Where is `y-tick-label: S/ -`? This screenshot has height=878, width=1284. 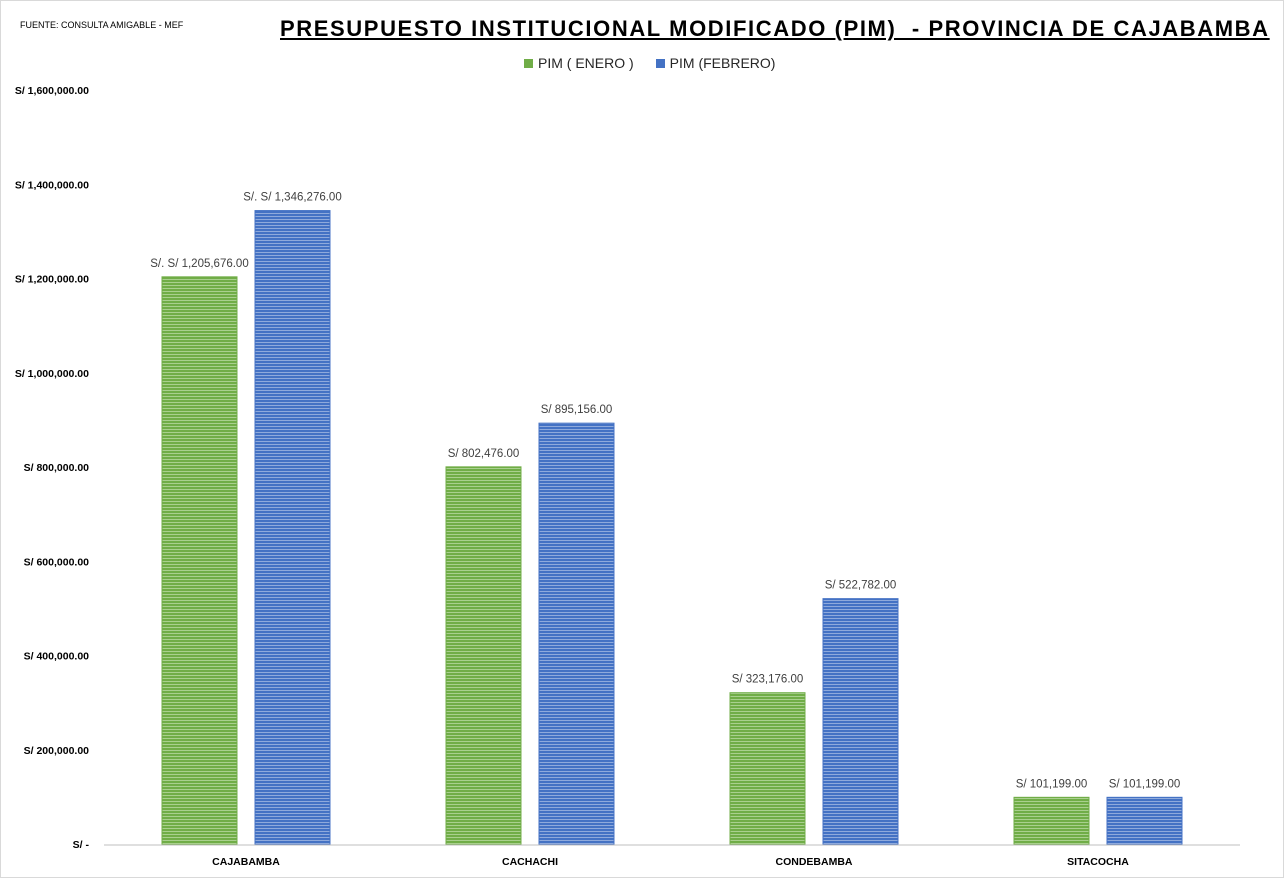 y-tick-label: S/ - is located at coordinates (81, 845).